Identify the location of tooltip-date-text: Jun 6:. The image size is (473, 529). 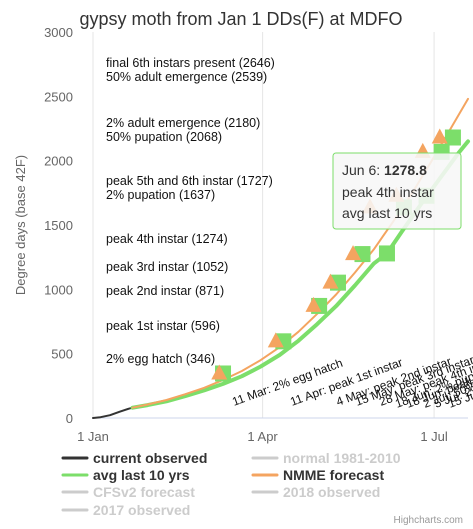
(363, 170).